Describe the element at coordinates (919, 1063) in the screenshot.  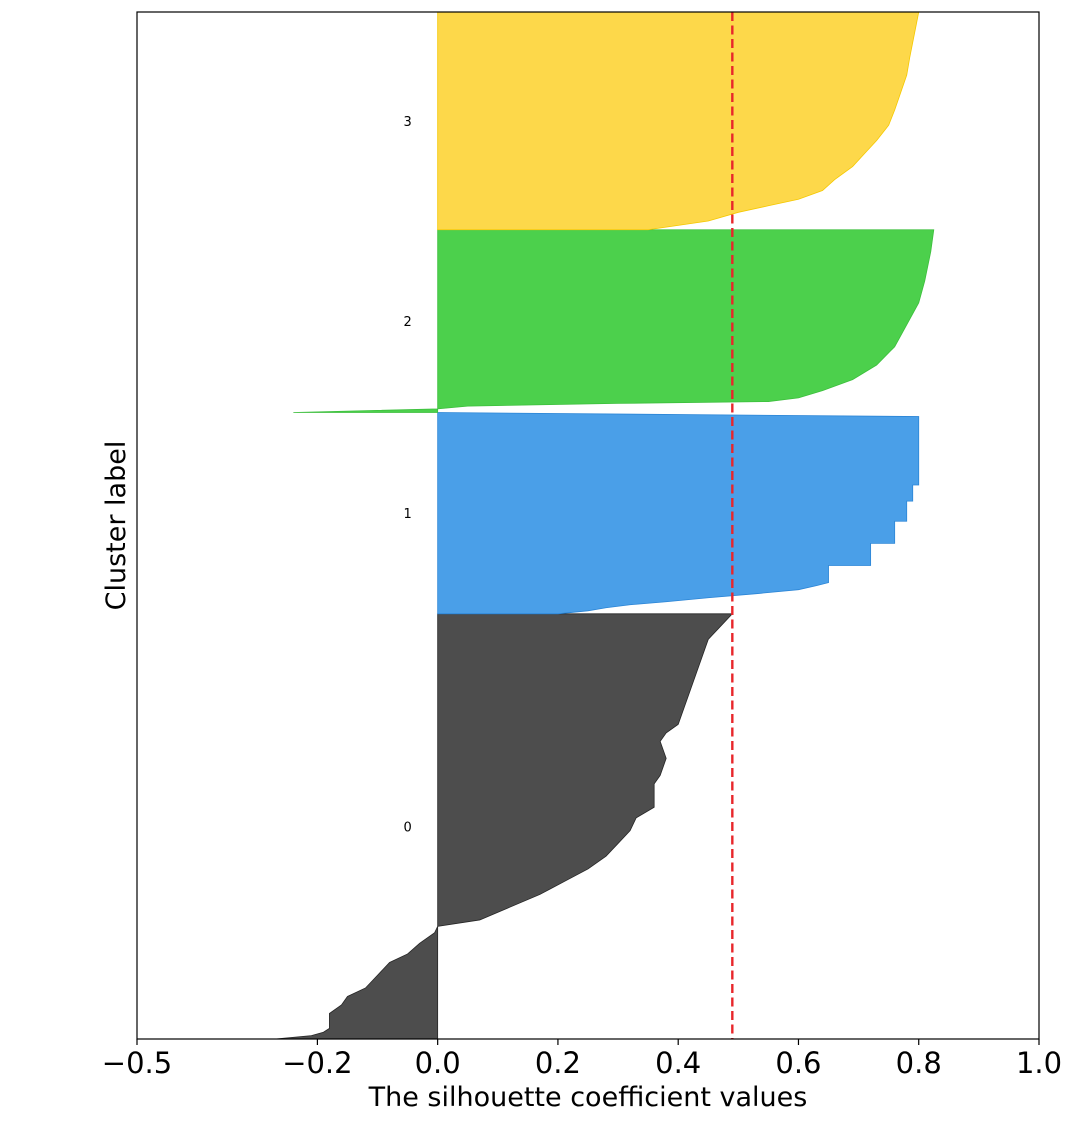
I see `x-tick-label: 0.8` at that location.